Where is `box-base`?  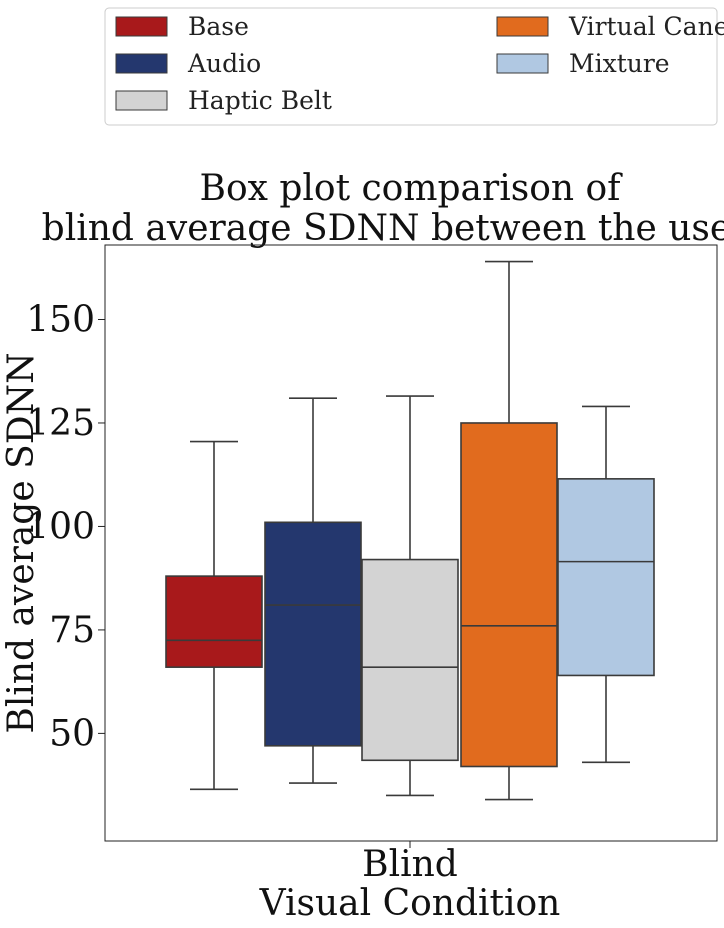 box-base is located at coordinates (214, 615).